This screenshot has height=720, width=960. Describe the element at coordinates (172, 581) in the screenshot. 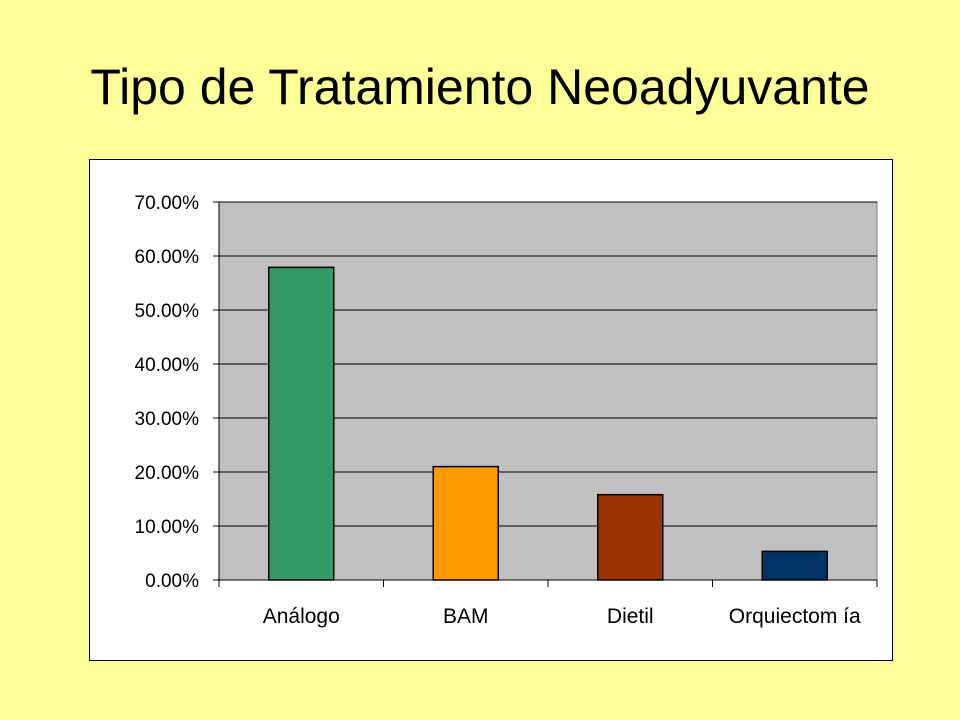

I see `y-tick-label: 0.00%` at that location.